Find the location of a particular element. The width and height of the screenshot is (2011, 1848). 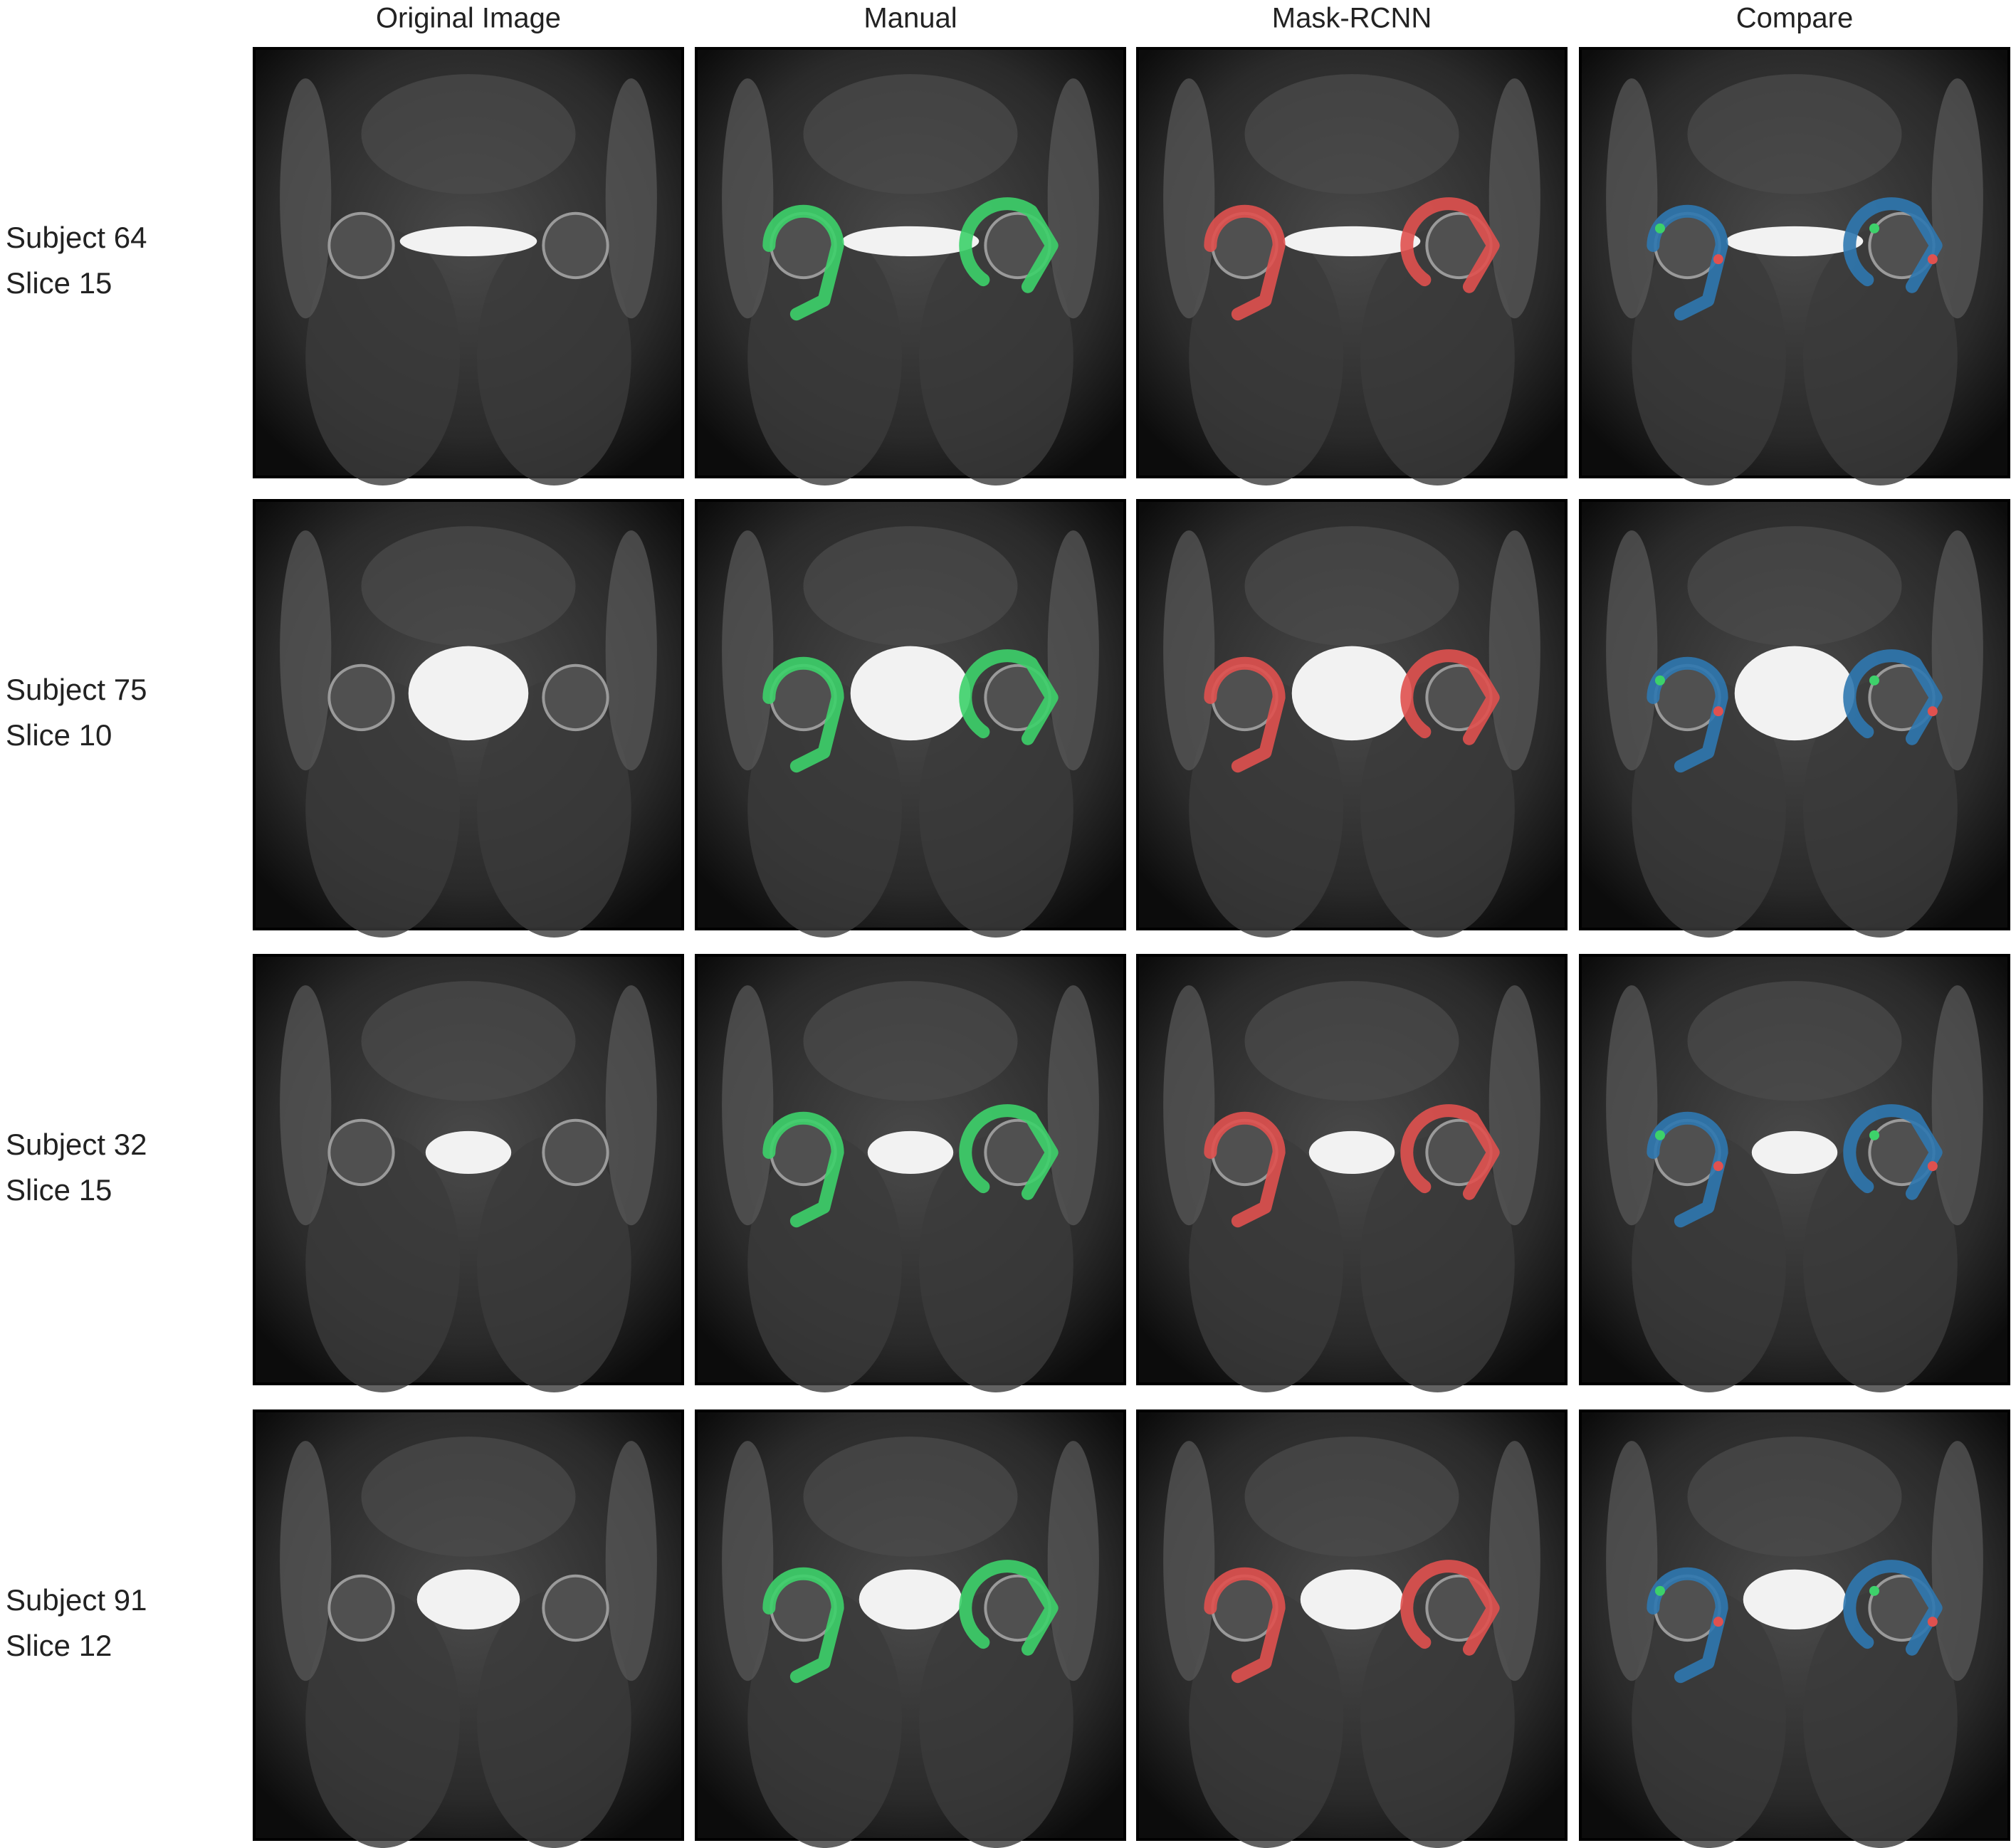

column-header: Manual is located at coordinates (910, 18).